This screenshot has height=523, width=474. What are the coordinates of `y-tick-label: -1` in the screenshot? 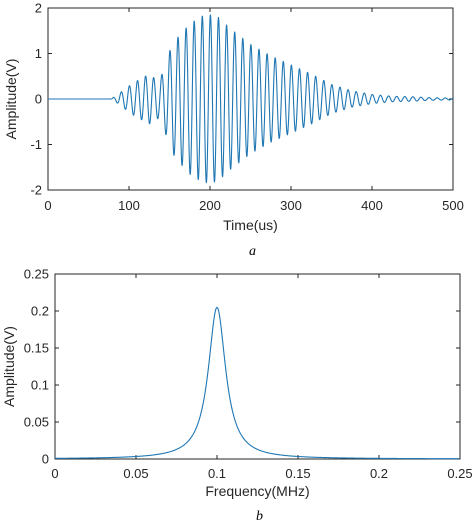 It's located at (36, 144).